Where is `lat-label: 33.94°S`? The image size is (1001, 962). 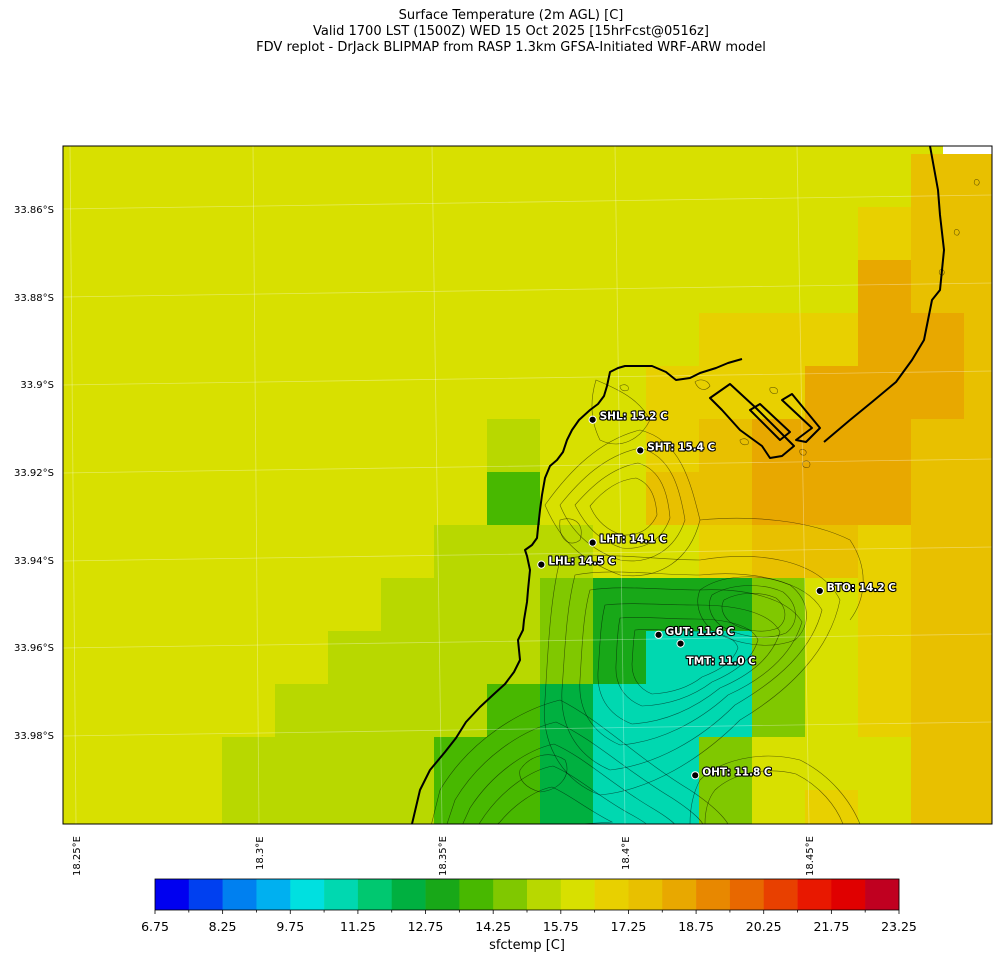
lat-label: 33.94°S is located at coordinates (34, 561).